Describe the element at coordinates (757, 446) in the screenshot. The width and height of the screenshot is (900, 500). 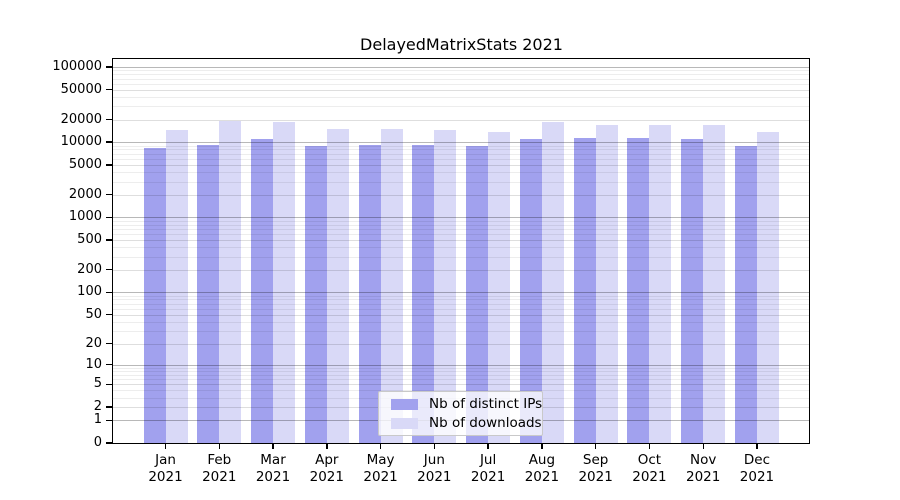
I see `x-tick-dec` at that location.